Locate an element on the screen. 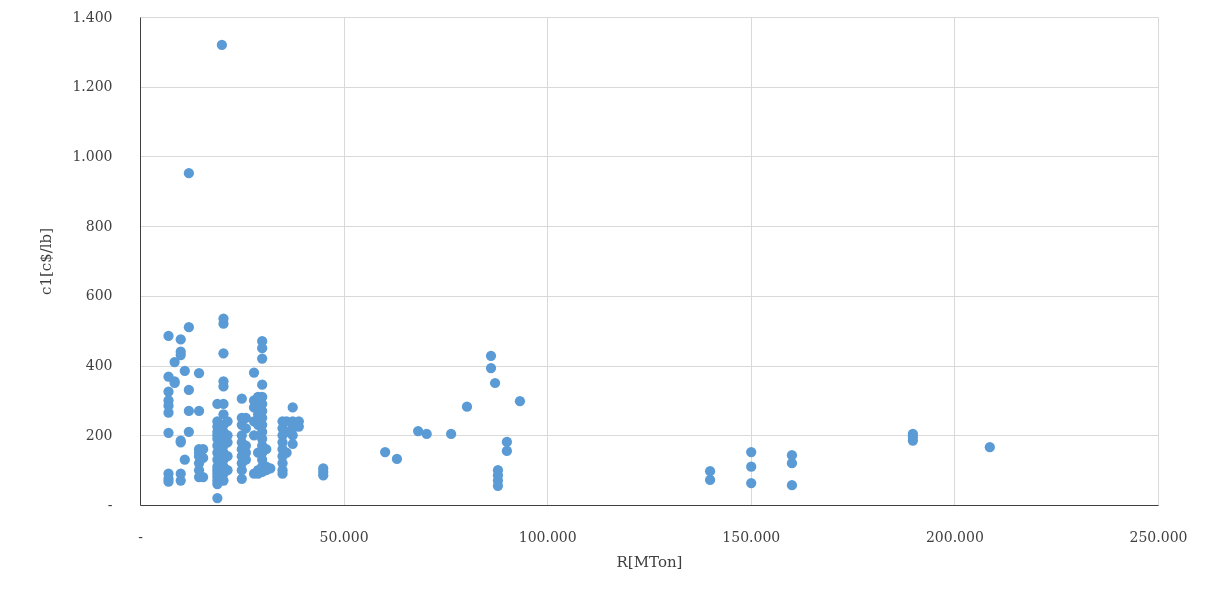 The height and width of the screenshot is (594, 1214). y-tick-label: 200 is located at coordinates (99, 434).